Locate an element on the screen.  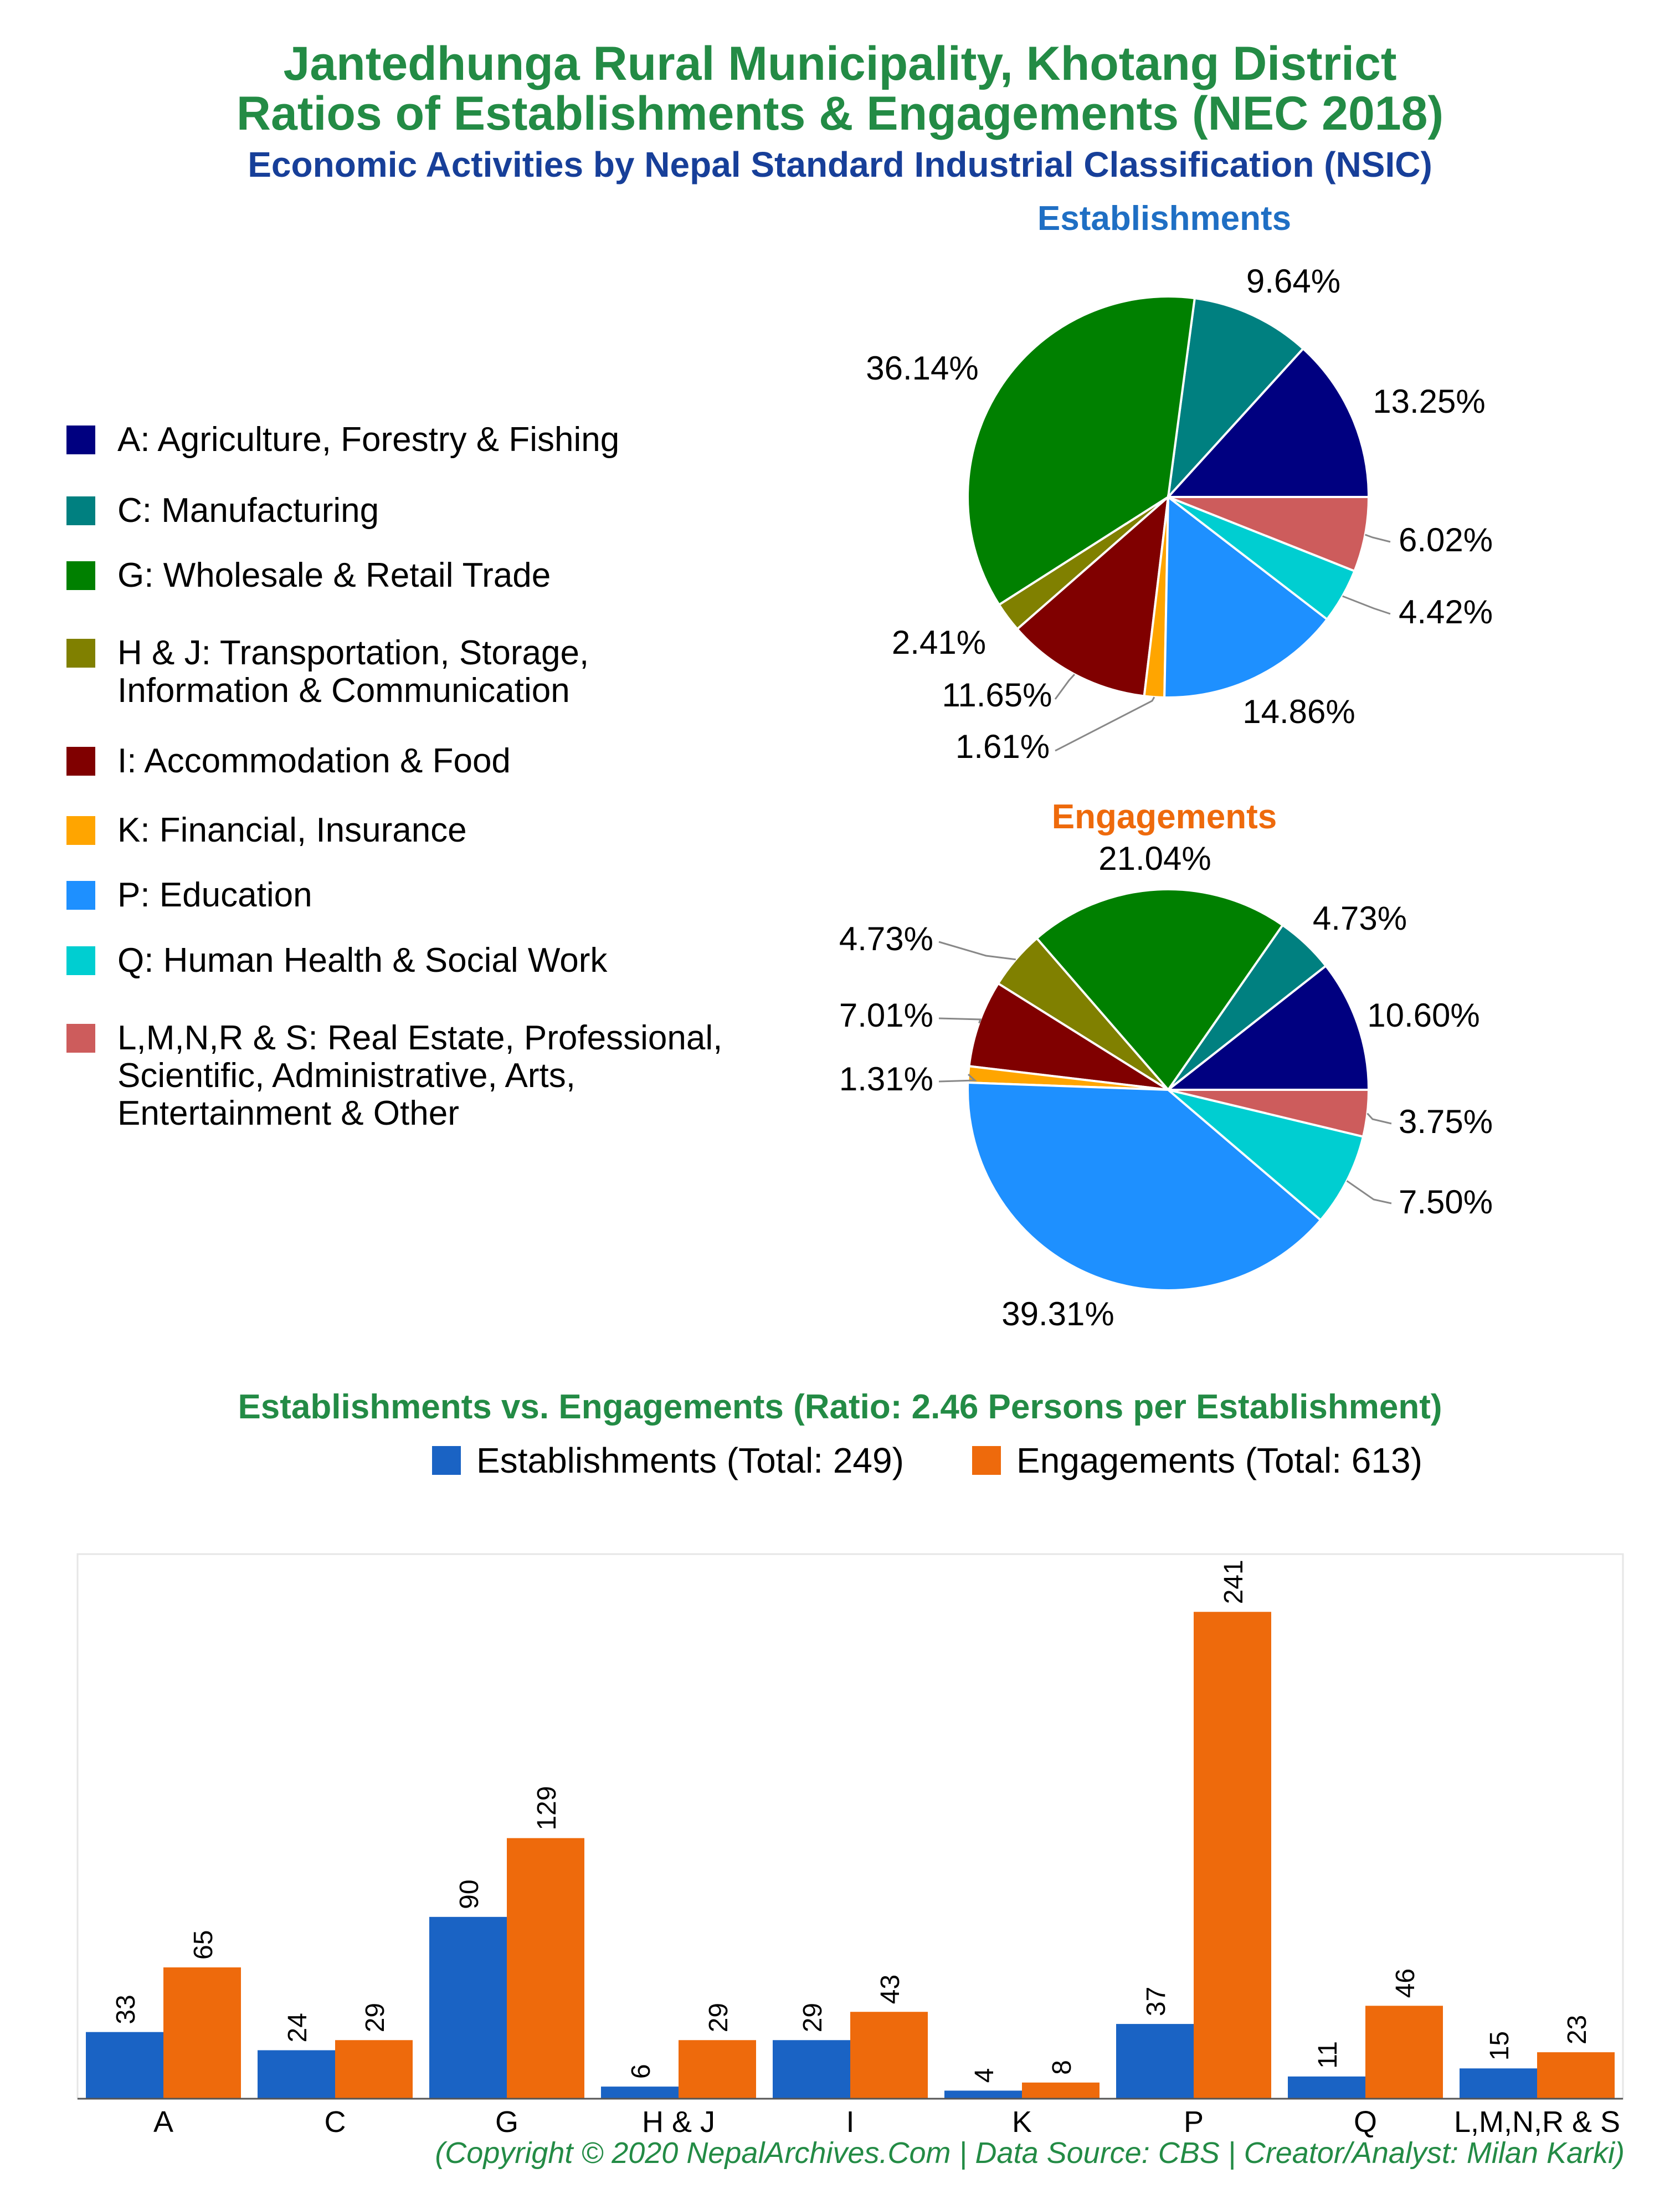
establishments-bar-h-j is located at coordinates (640, 2093).